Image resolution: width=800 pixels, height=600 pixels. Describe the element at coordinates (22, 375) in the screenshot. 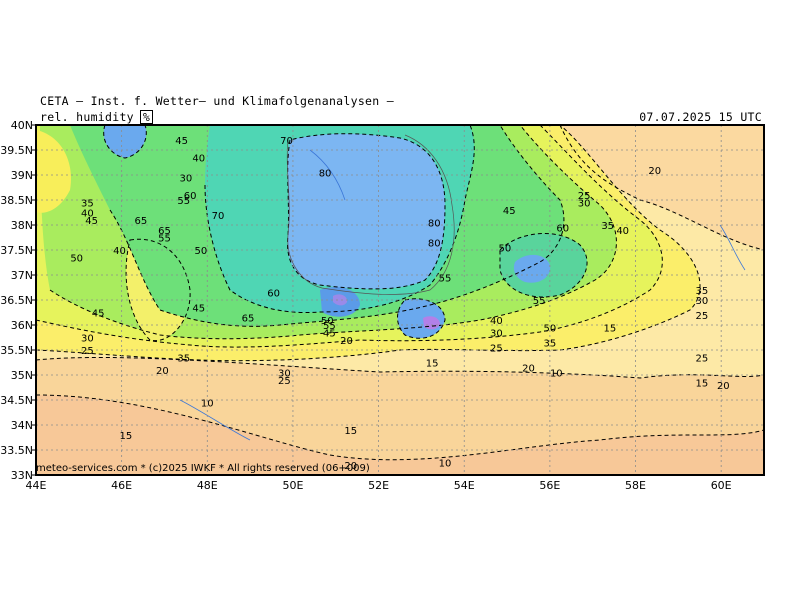

I see `latitude-label: 35N` at that location.